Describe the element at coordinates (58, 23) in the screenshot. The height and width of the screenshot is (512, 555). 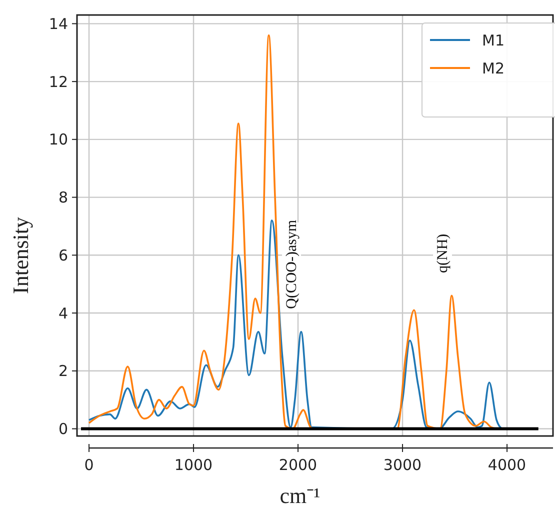
I see `y-tick-label: 14` at that location.